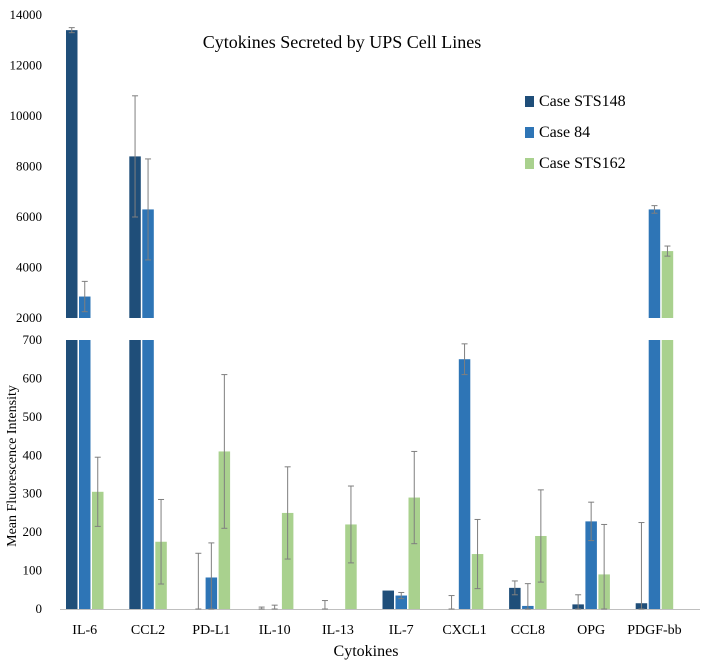  Describe the element at coordinates (33, 570) in the screenshot. I see `y-tick-label: 100` at that location.